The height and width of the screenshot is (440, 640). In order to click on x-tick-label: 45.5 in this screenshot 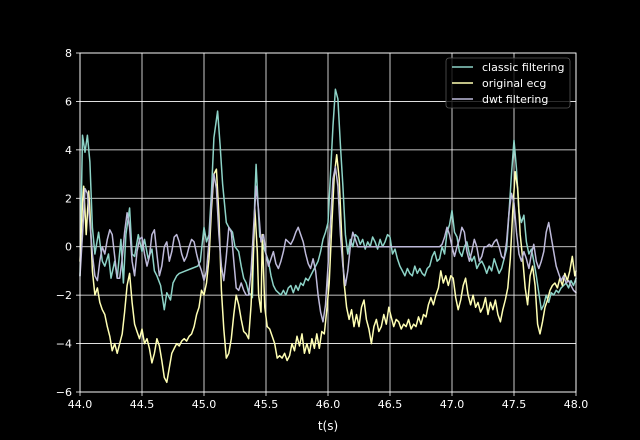, I will do `click(266, 404)`.